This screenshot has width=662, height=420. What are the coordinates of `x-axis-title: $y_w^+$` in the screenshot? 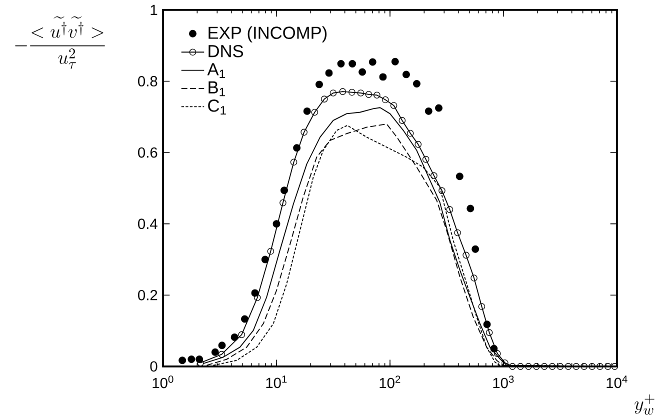 It's located at (644, 404).